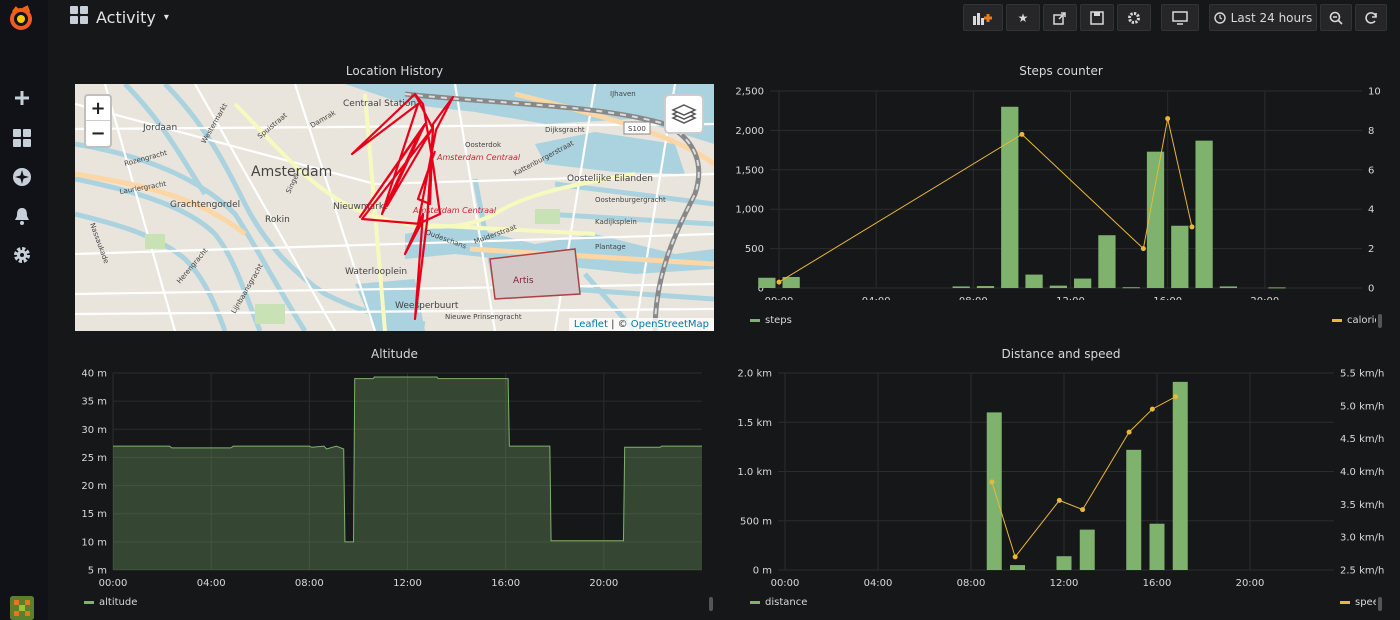  I want to click on view-mode-button, so click(1180, 17).